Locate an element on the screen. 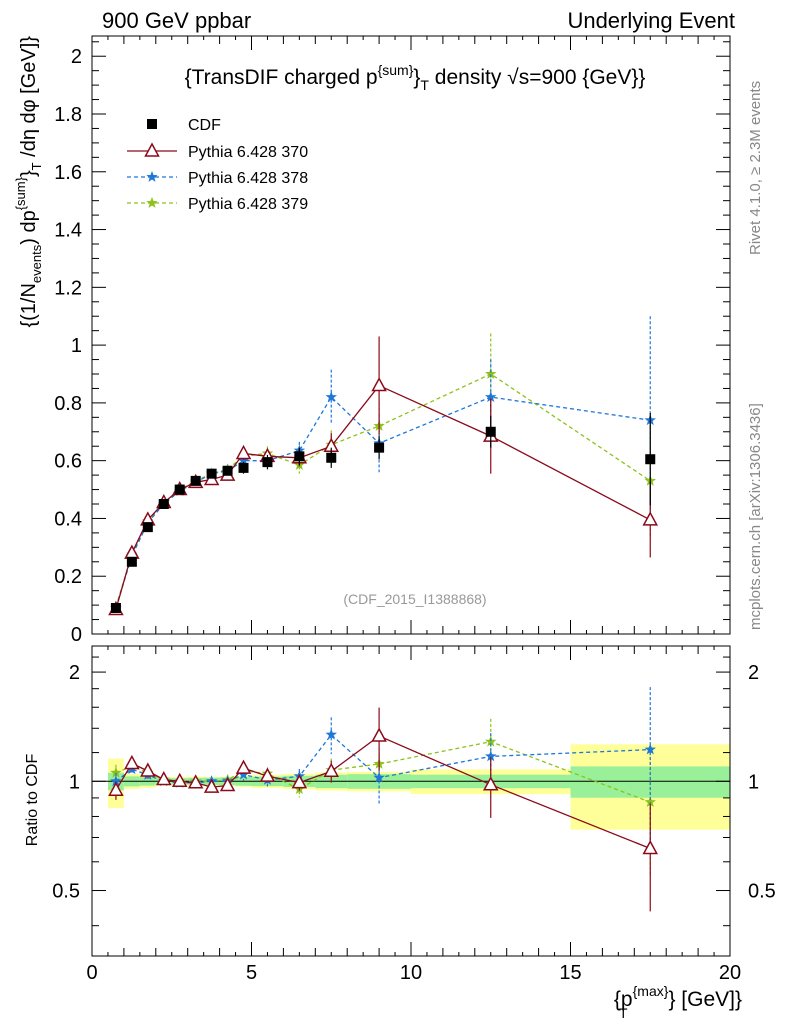 The width and height of the screenshot is (786, 1024). y-tick-label: 0.8 is located at coordinates (68, 404).